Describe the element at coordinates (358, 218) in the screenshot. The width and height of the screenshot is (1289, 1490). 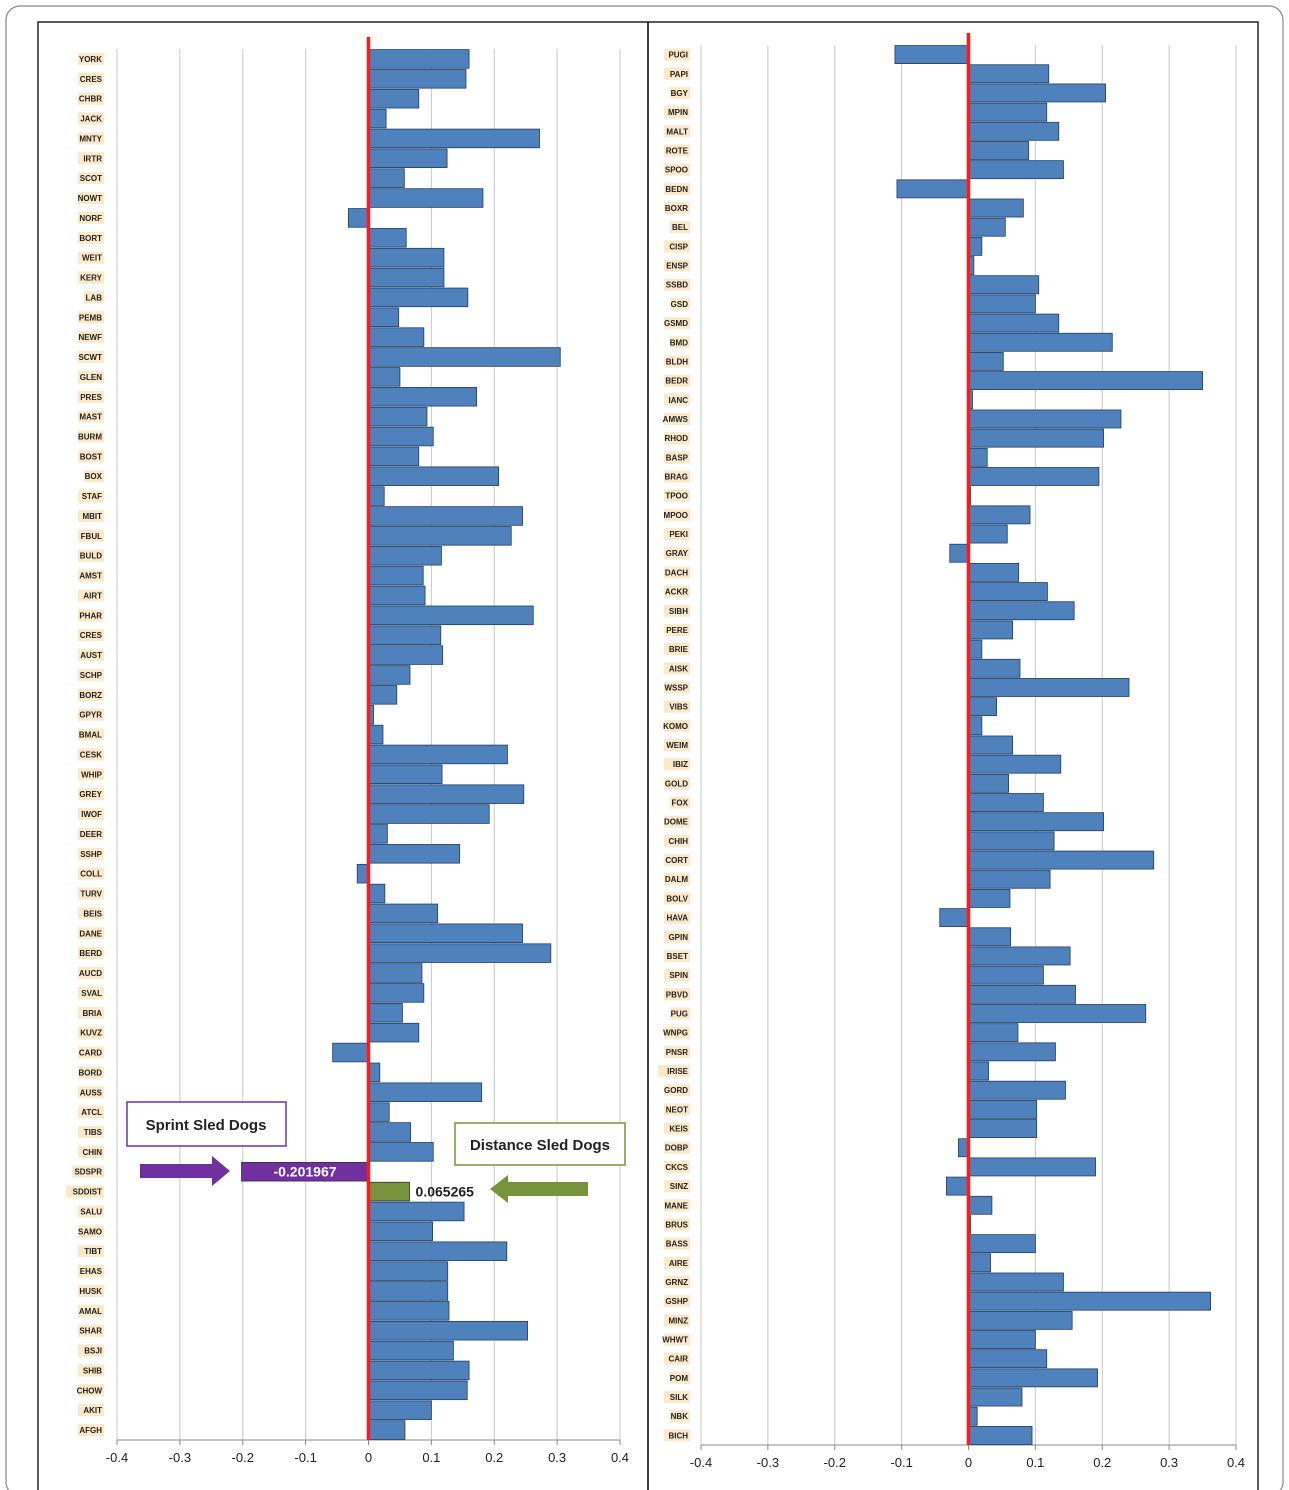
I see `left-bar-norf` at that location.